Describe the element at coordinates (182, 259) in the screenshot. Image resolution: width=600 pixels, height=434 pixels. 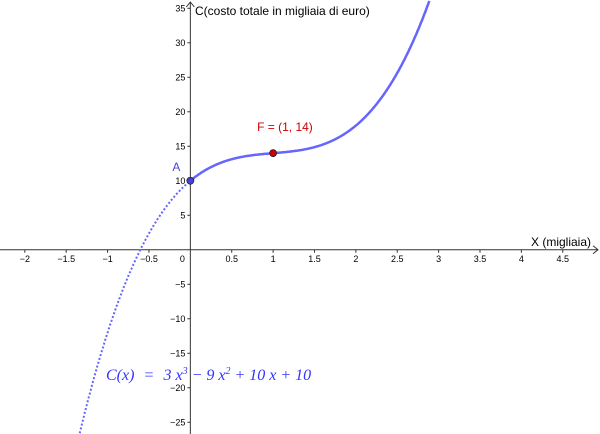
I see `x-tick-label: 0` at that location.